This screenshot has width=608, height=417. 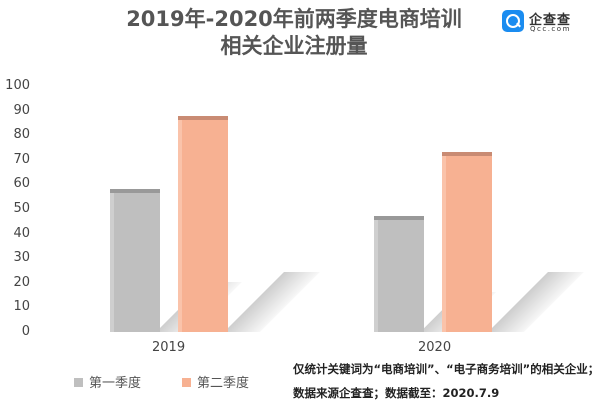 I want to click on chart-title-line2: 相关企业注册量, so click(x=294, y=46).